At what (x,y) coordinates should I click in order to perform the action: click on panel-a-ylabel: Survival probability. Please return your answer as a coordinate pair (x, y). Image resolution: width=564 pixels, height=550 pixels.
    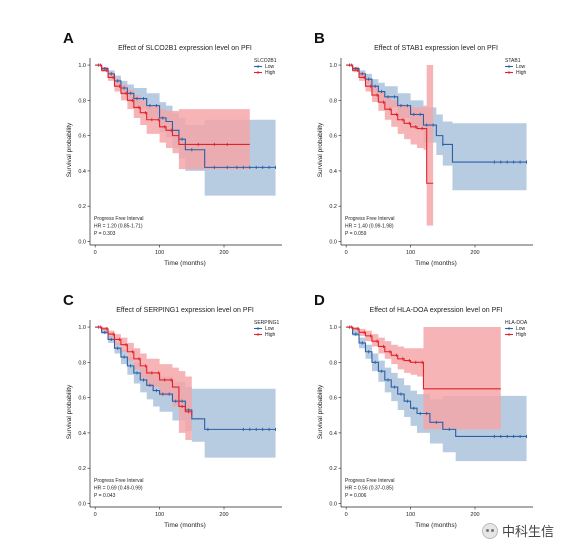
    Looking at the image, I should click on (69, 149).